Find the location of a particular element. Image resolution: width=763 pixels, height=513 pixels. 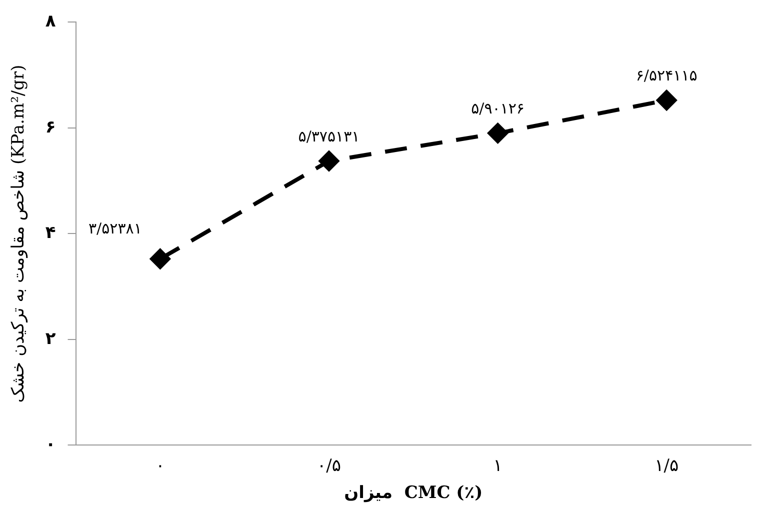

x-tick-label: ۱ is located at coordinates (497, 466).